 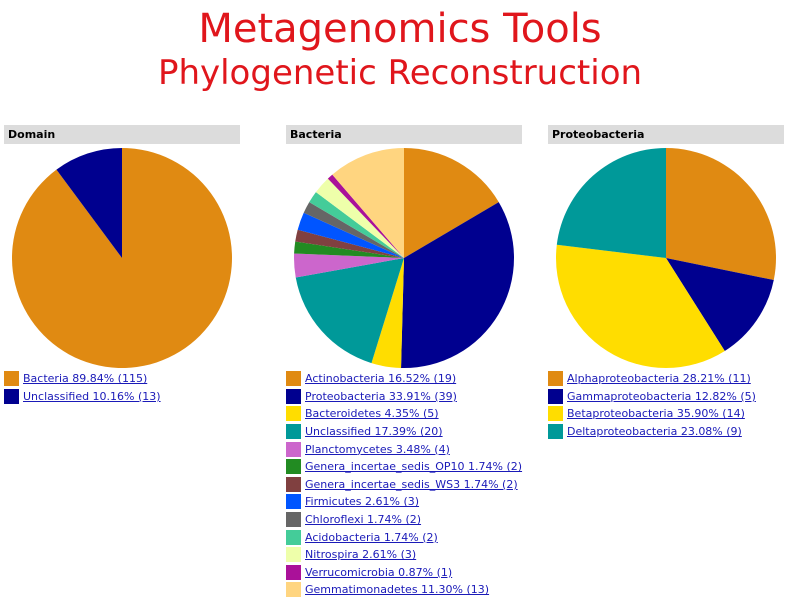 I want to click on pie-slice-bacteria, so click(x=121, y=258).